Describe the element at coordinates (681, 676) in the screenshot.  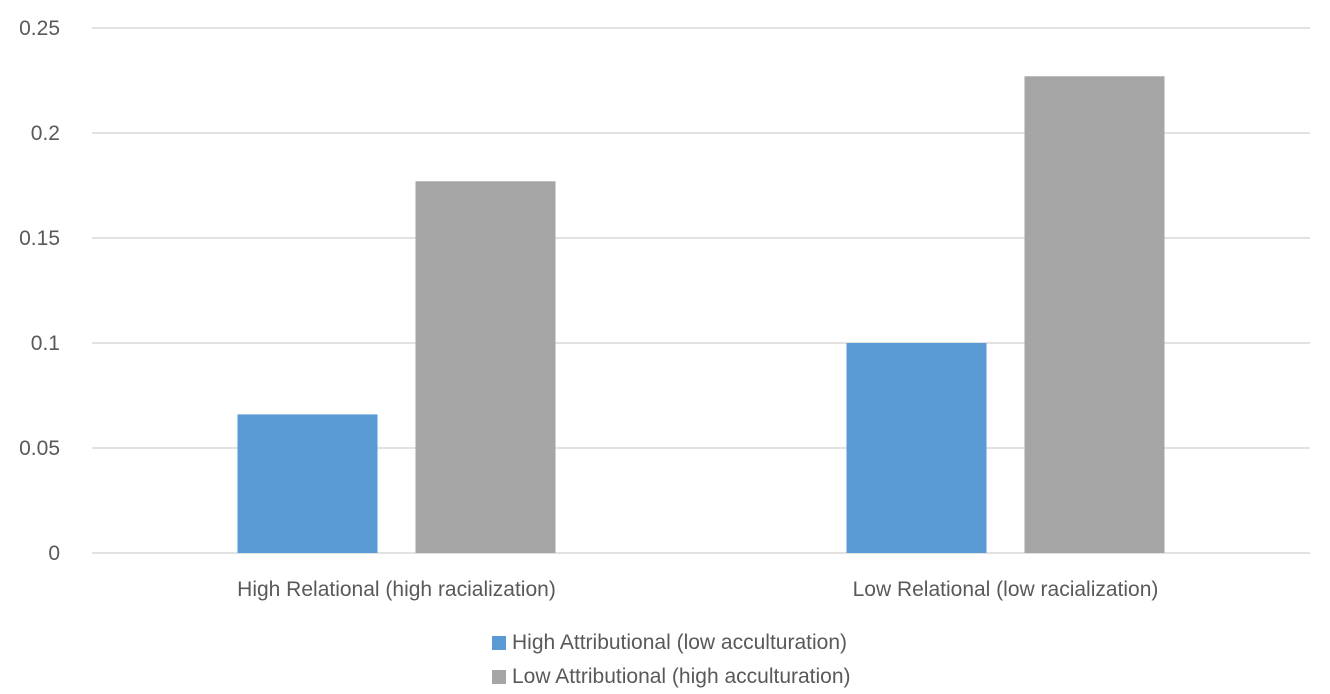
I see `legend-label-series-2: Low Attributional (high acculturation)` at that location.